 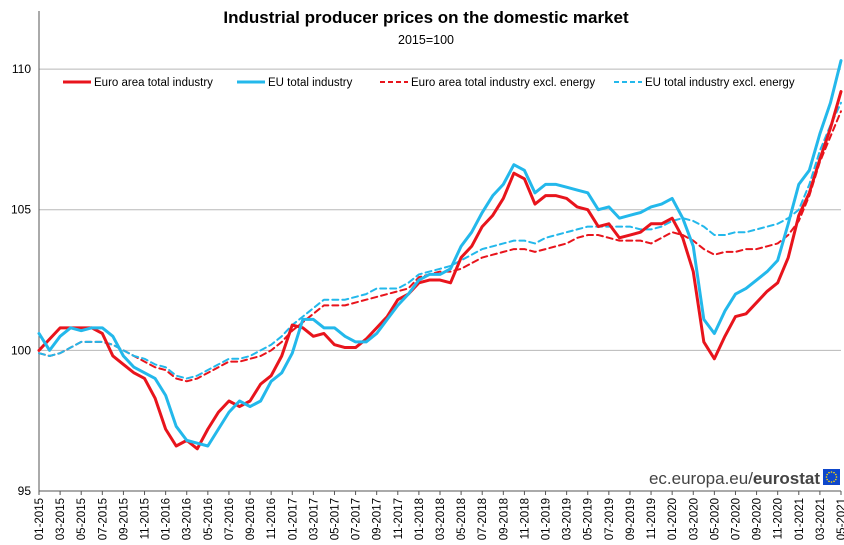 What do you see at coordinates (701, 478) in the screenshot?
I see `source-prefix: ec.europa.eu/` at bounding box center [701, 478].